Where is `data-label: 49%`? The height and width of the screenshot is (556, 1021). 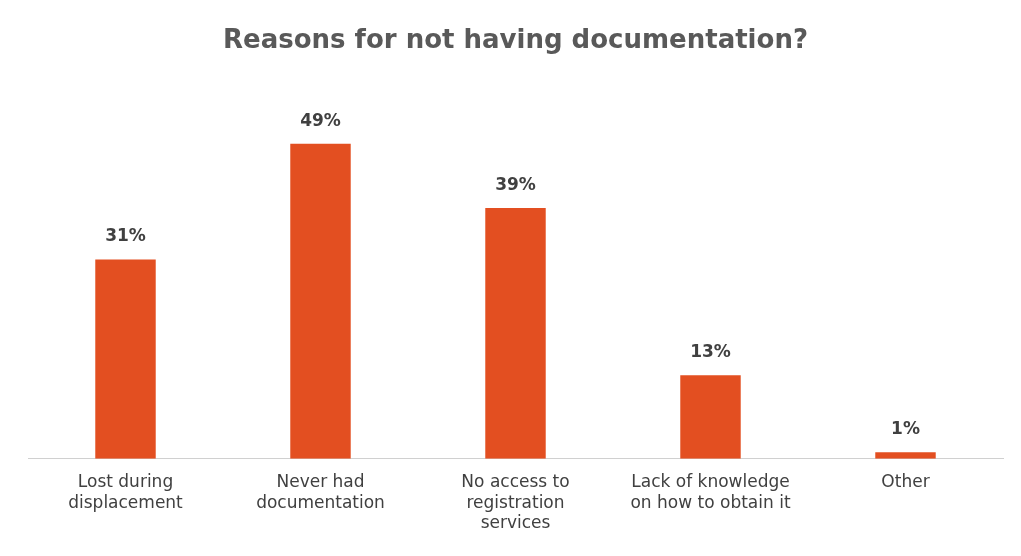 data-label: 49% is located at coordinates (320, 119).